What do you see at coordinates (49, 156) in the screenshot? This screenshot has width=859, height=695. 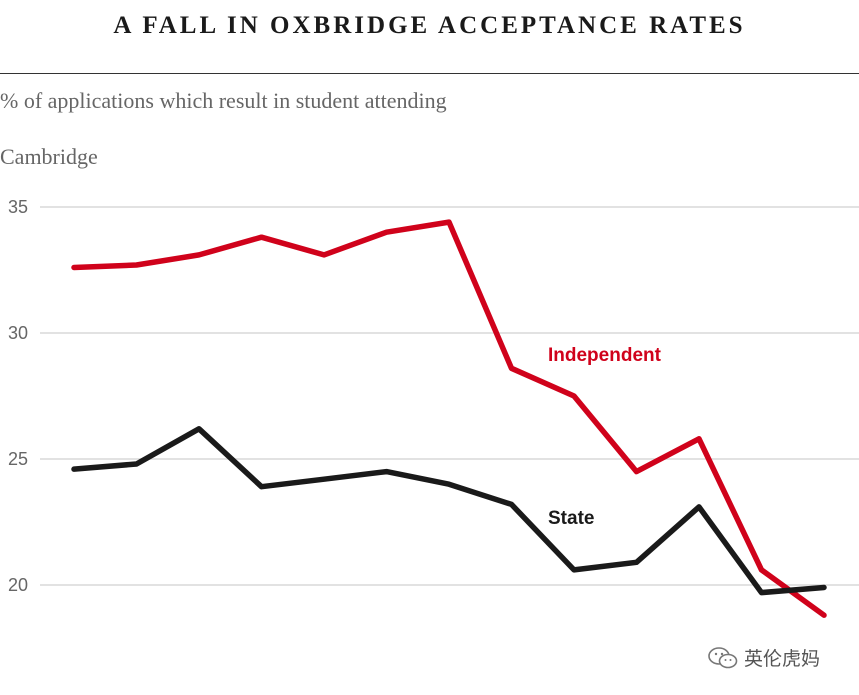 I see `panel-label: Cambridge` at bounding box center [49, 156].